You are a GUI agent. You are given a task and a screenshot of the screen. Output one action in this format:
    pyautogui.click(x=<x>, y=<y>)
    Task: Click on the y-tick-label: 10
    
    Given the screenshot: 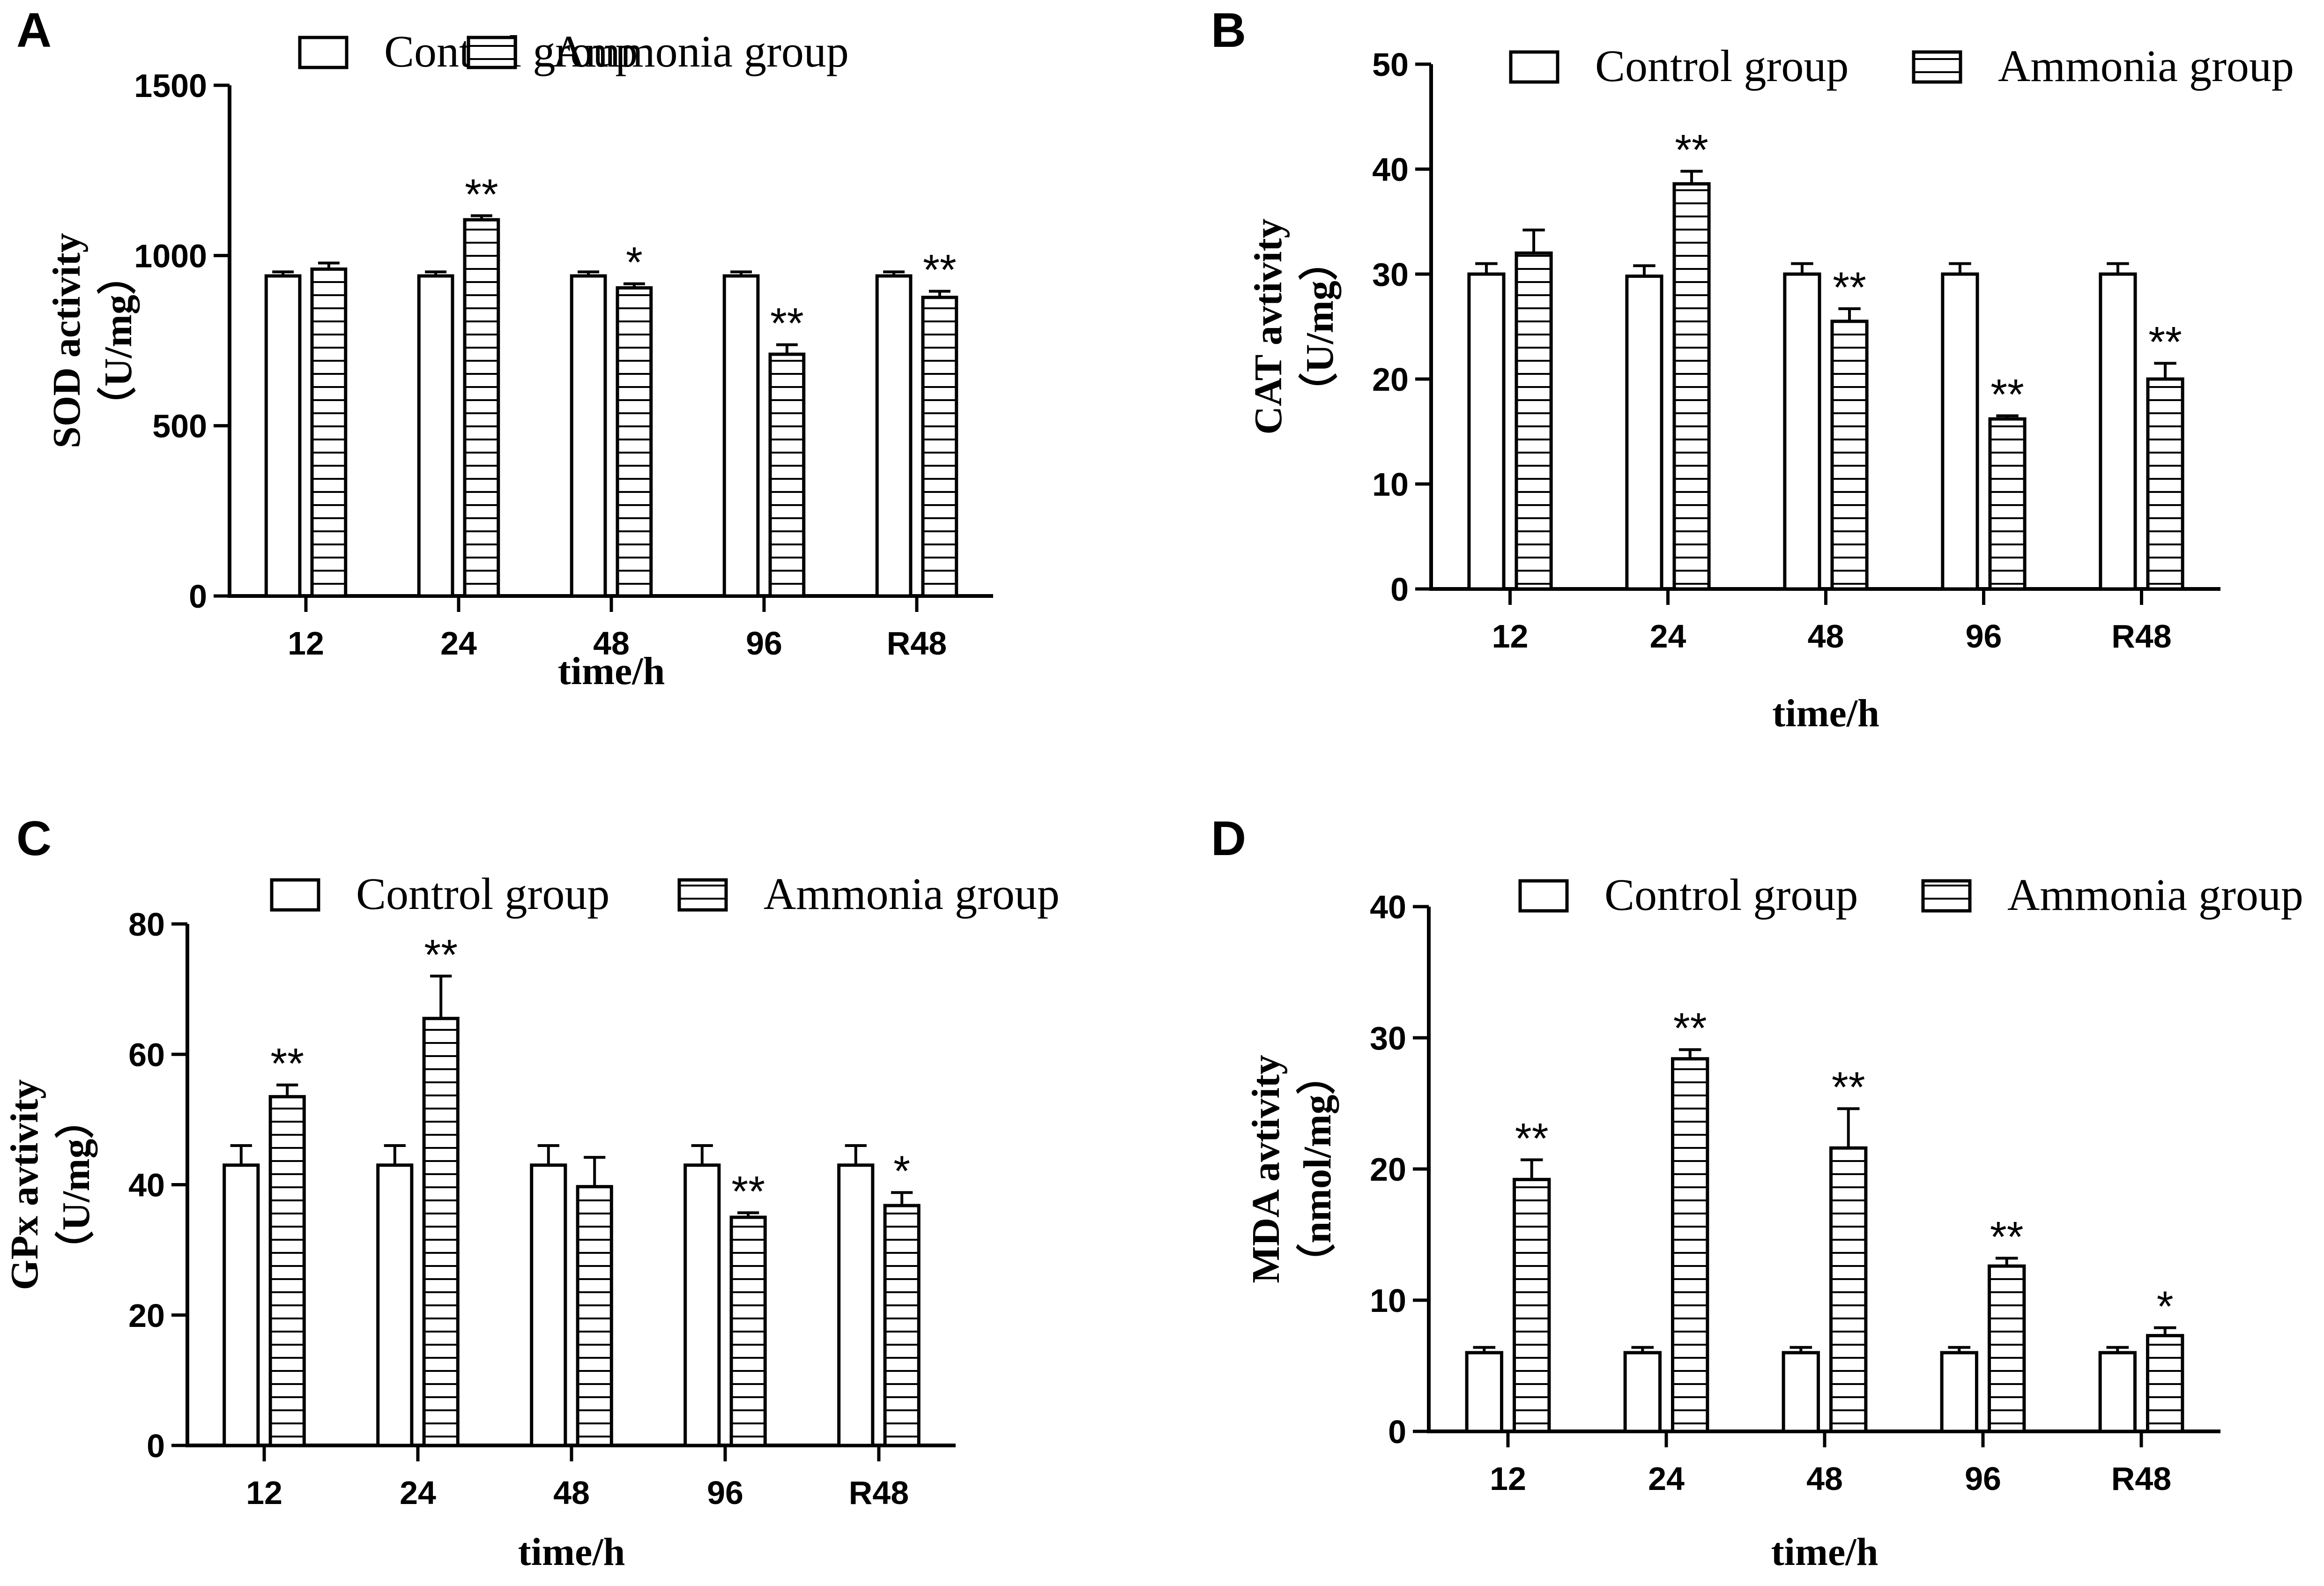 What is the action you would take?
    pyautogui.click(x=1388, y=1300)
    